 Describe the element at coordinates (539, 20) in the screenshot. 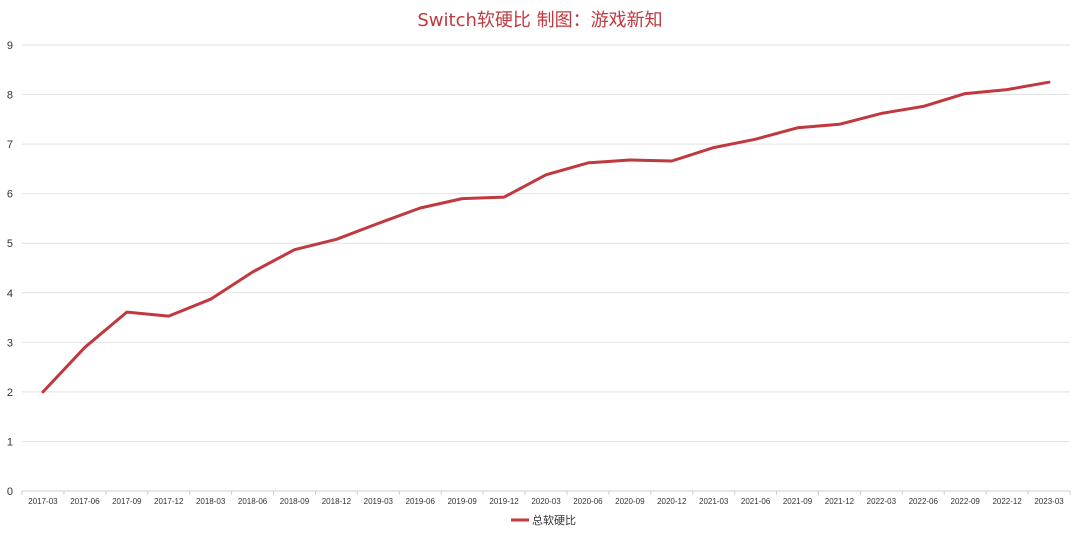

I see `chart-title: Switch软硬比 制图：游戏新知` at that location.